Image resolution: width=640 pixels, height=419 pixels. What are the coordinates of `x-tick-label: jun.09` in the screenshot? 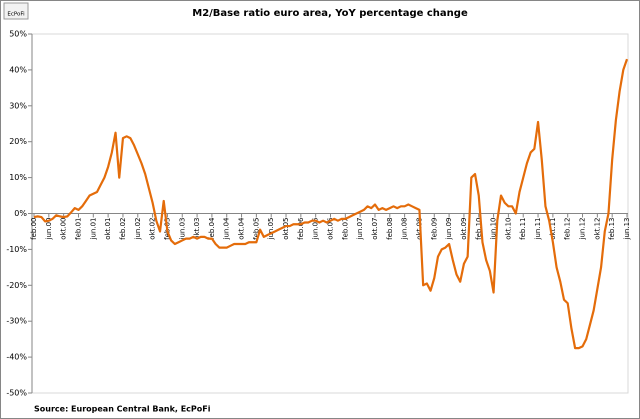 It's located at (449, 229).